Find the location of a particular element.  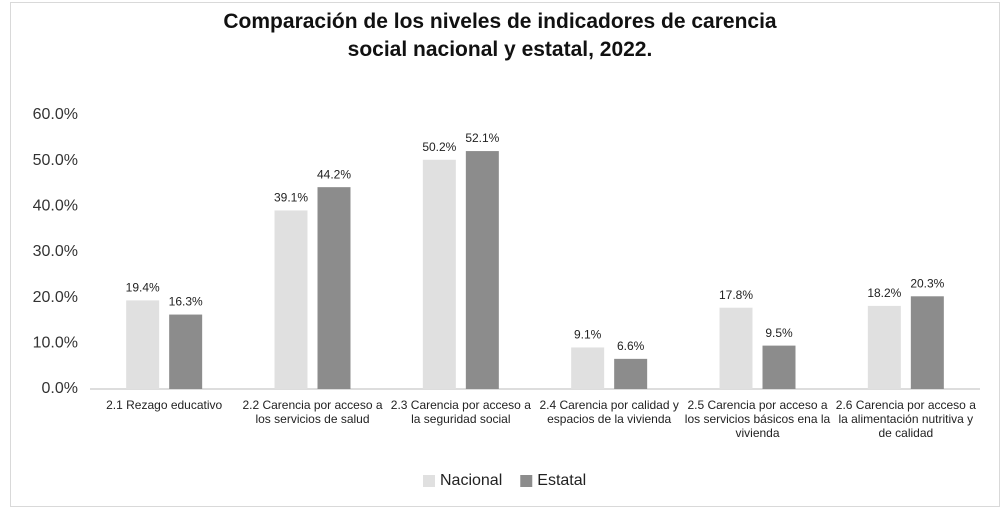

legend-label: Nacional is located at coordinates (471, 480).